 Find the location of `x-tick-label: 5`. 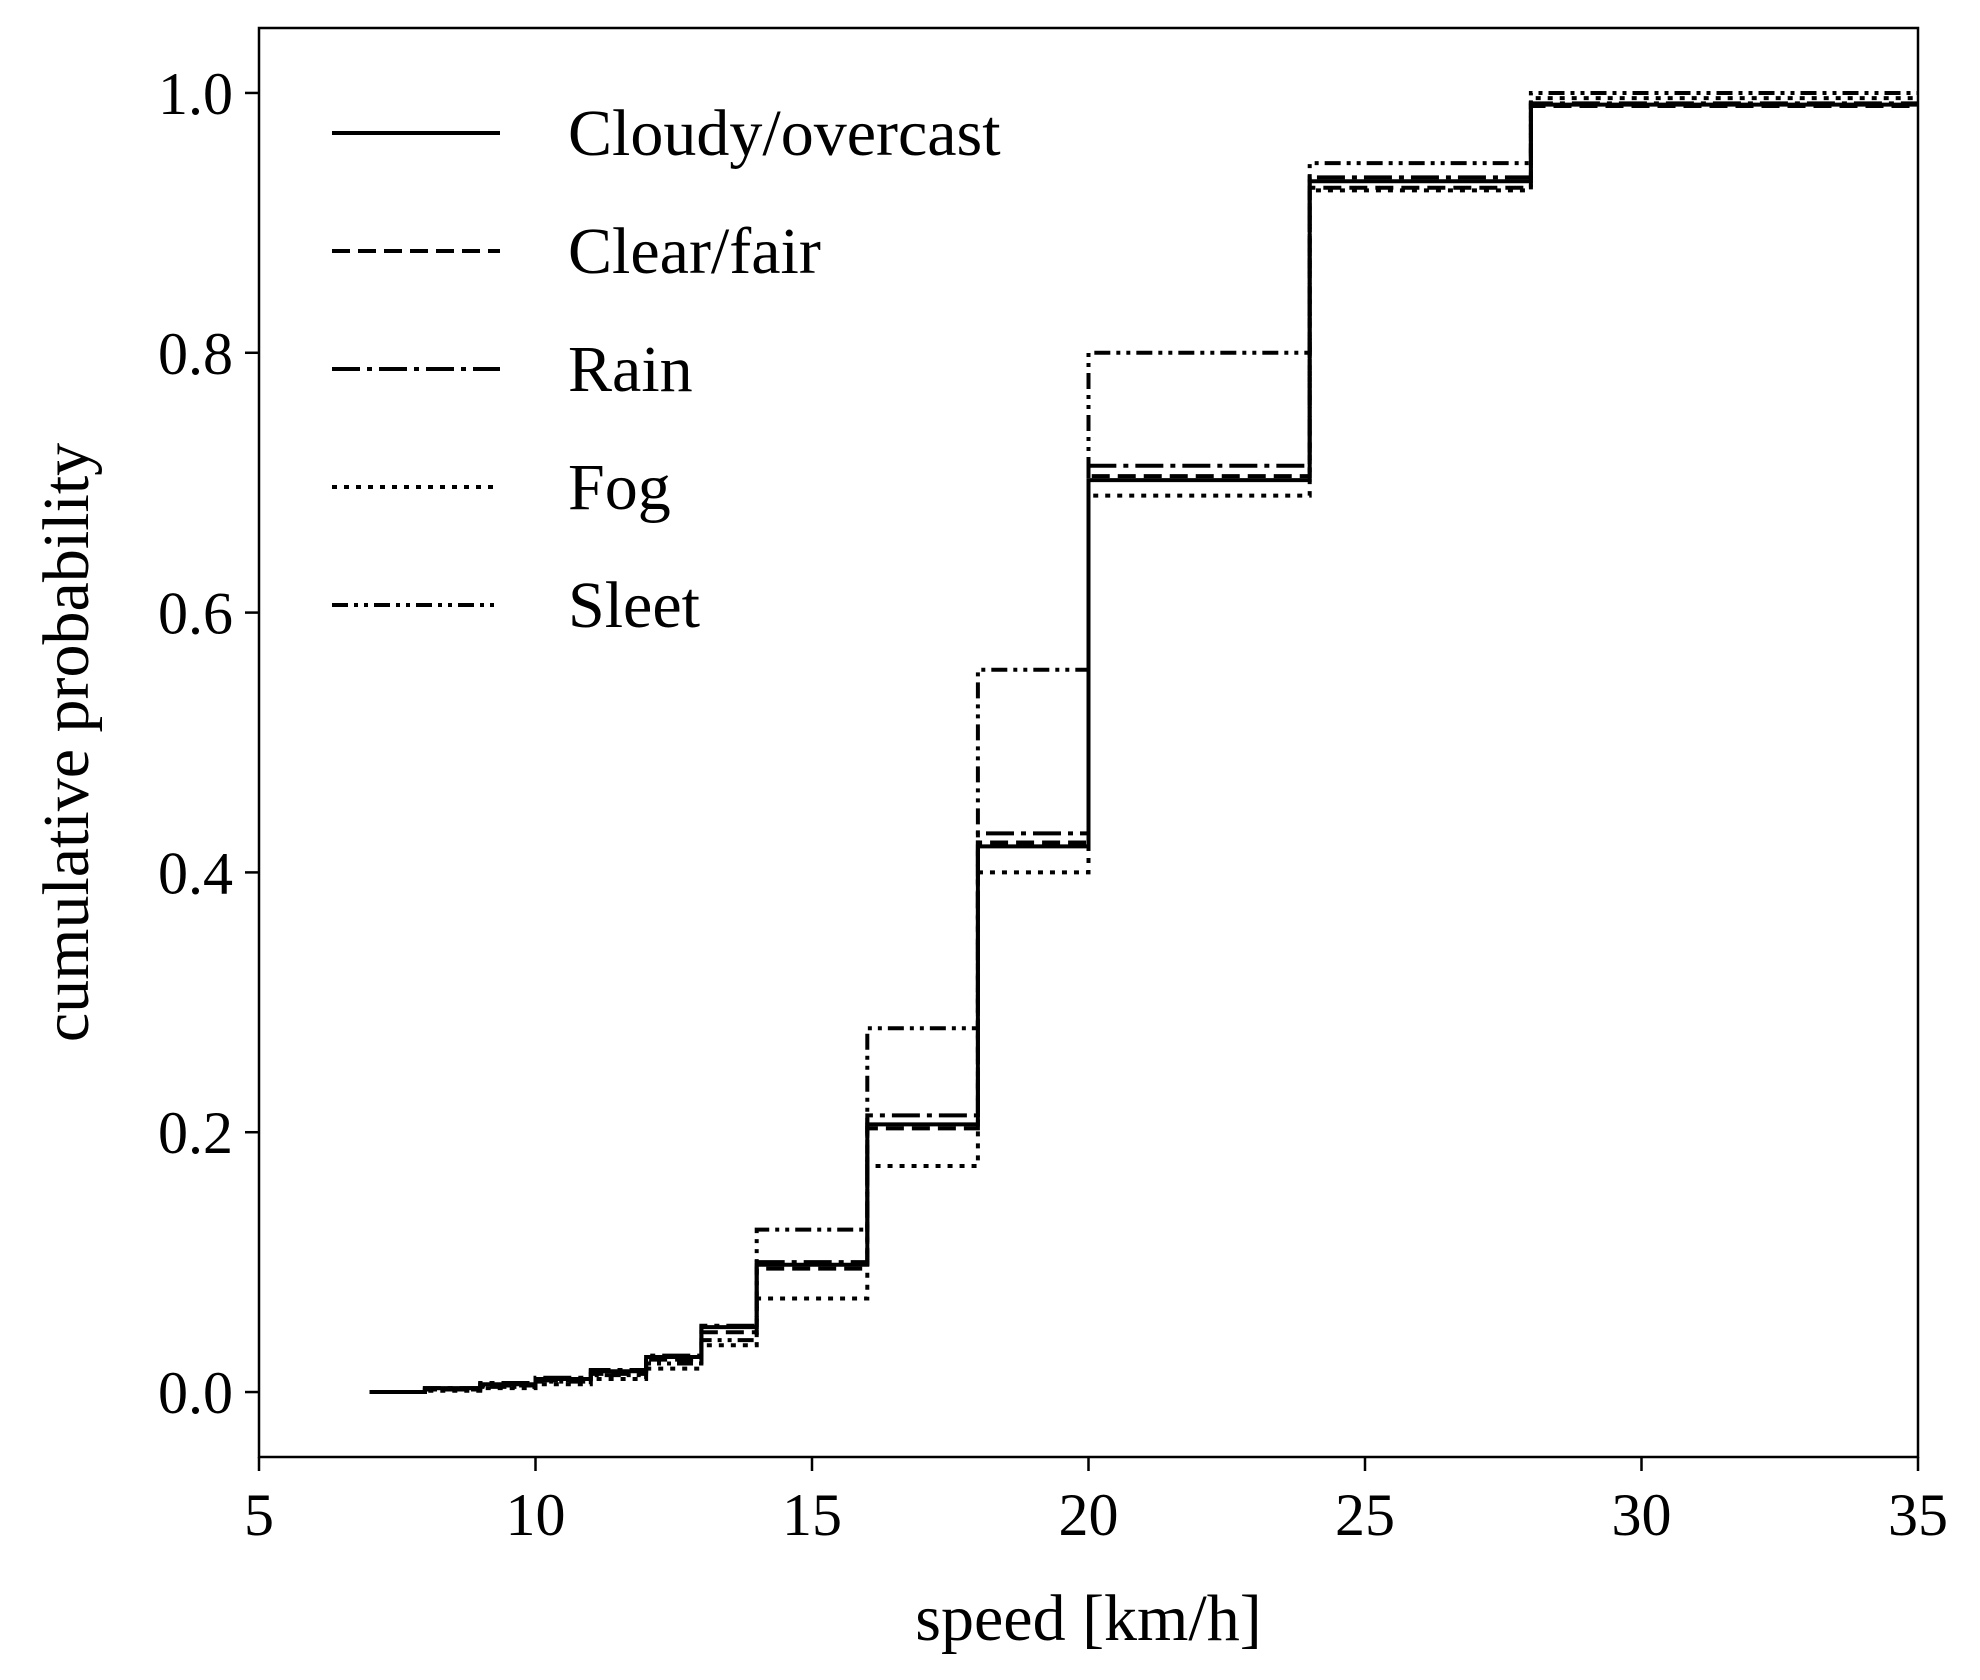

x-tick-label: 5 is located at coordinates (259, 1515).